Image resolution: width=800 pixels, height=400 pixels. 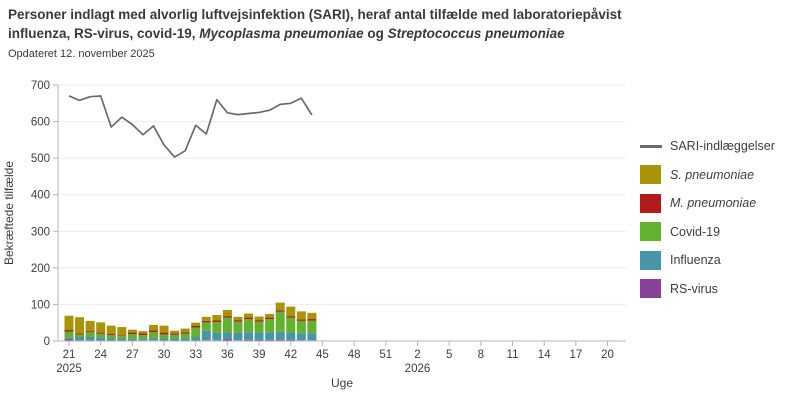 I want to click on x-tick-label: 36, so click(x=227, y=355).